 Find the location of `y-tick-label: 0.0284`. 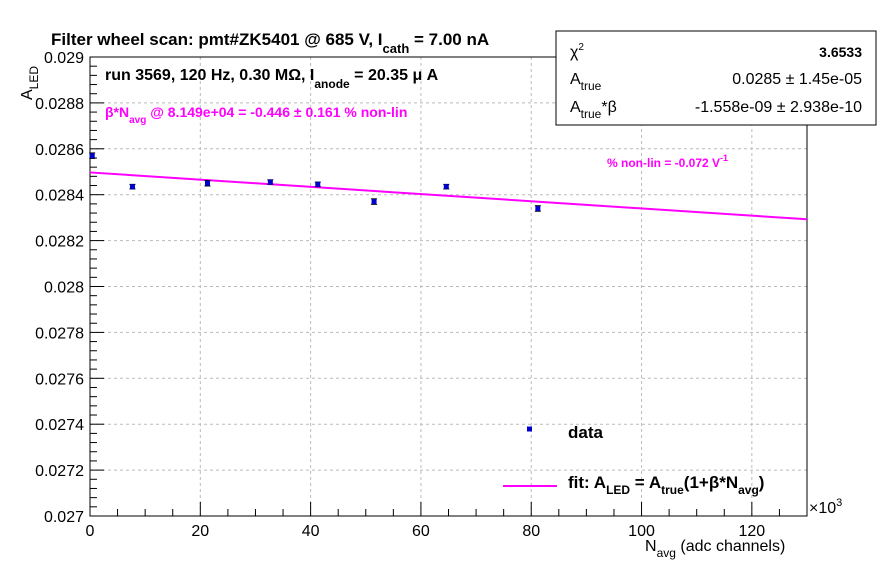

y-tick-label: 0.0284 is located at coordinates (59, 196).